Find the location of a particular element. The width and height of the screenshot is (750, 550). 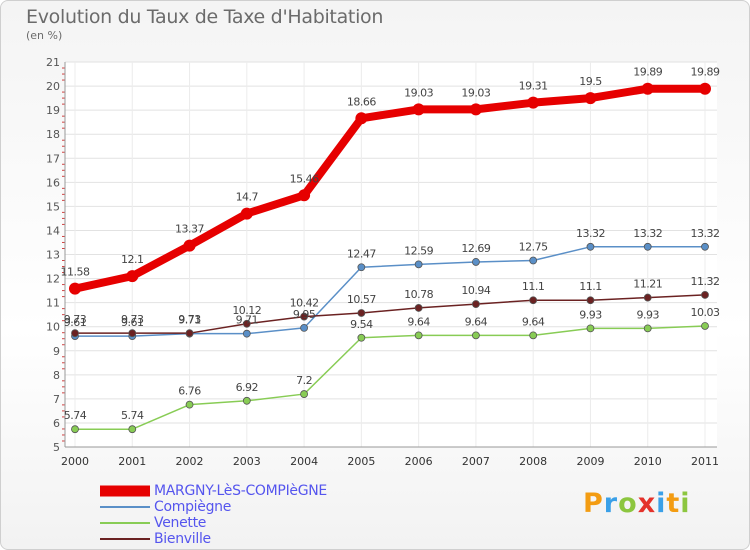

legend-label-venette: Venette is located at coordinates (180, 523).